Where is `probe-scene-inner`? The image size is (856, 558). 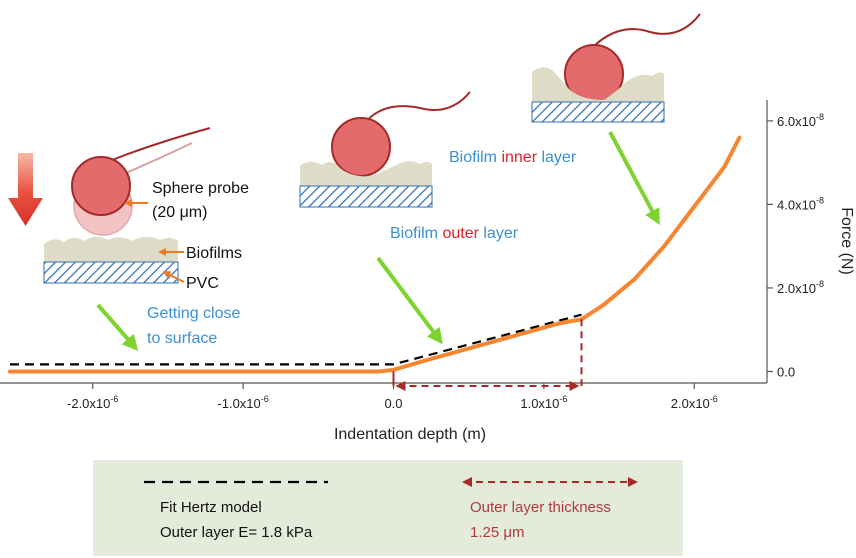
probe-scene-inner is located at coordinates (616, 68).